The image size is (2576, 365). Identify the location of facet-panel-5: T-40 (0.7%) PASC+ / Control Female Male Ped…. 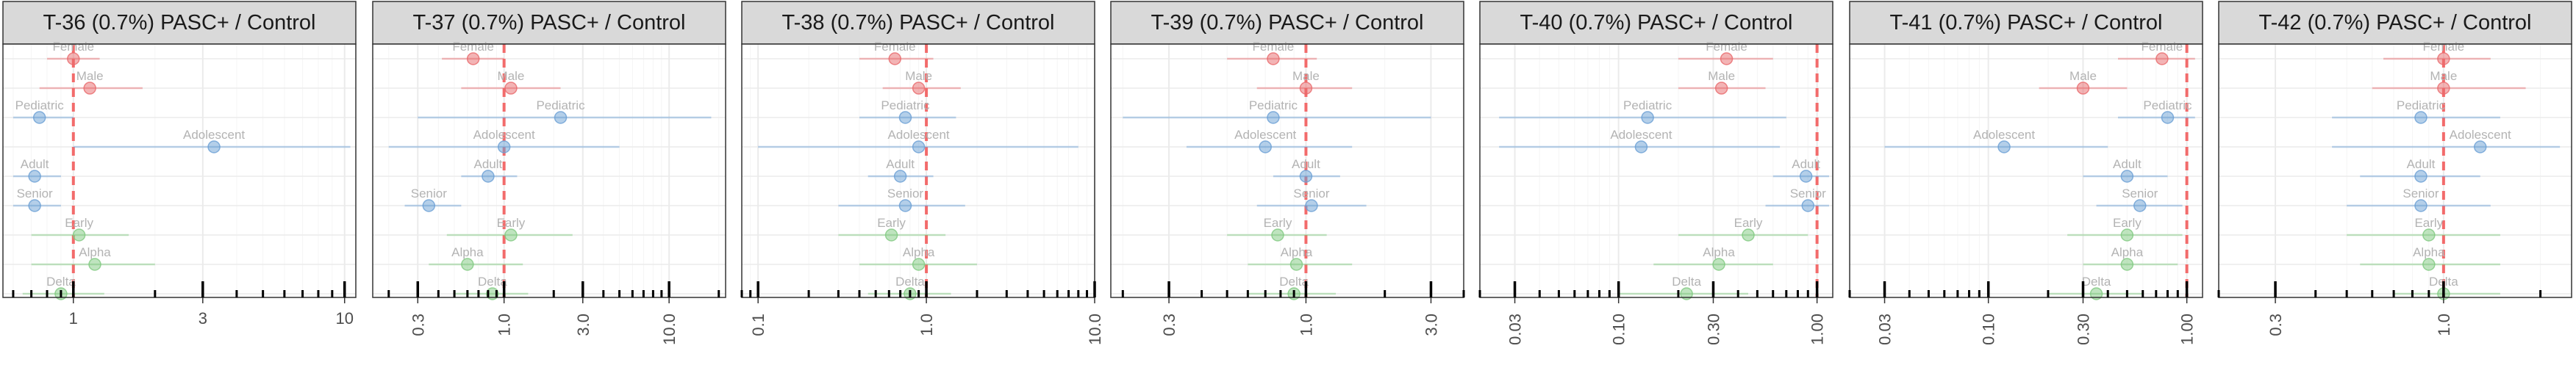
(1655, 173).